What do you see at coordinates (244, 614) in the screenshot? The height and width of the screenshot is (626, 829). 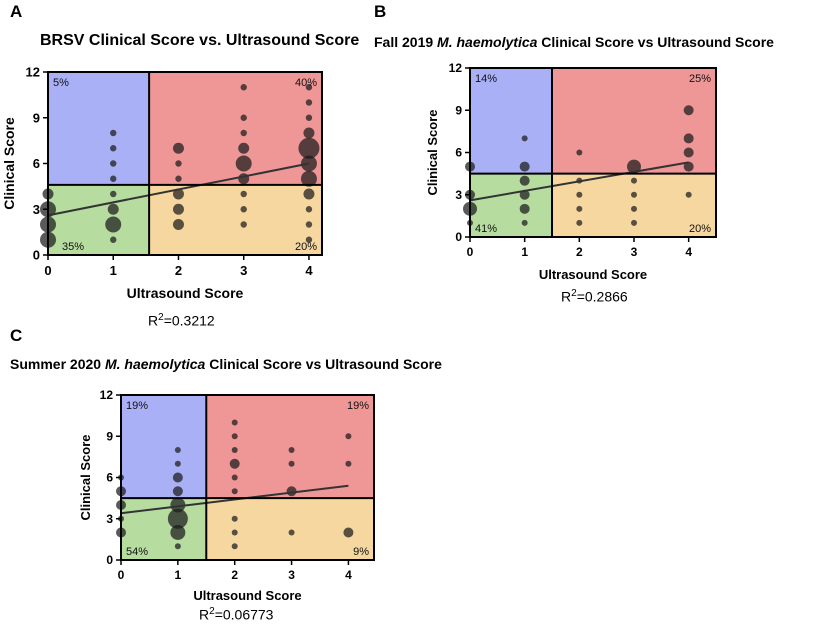 I see `r2-value: =0.06773` at bounding box center [244, 614].